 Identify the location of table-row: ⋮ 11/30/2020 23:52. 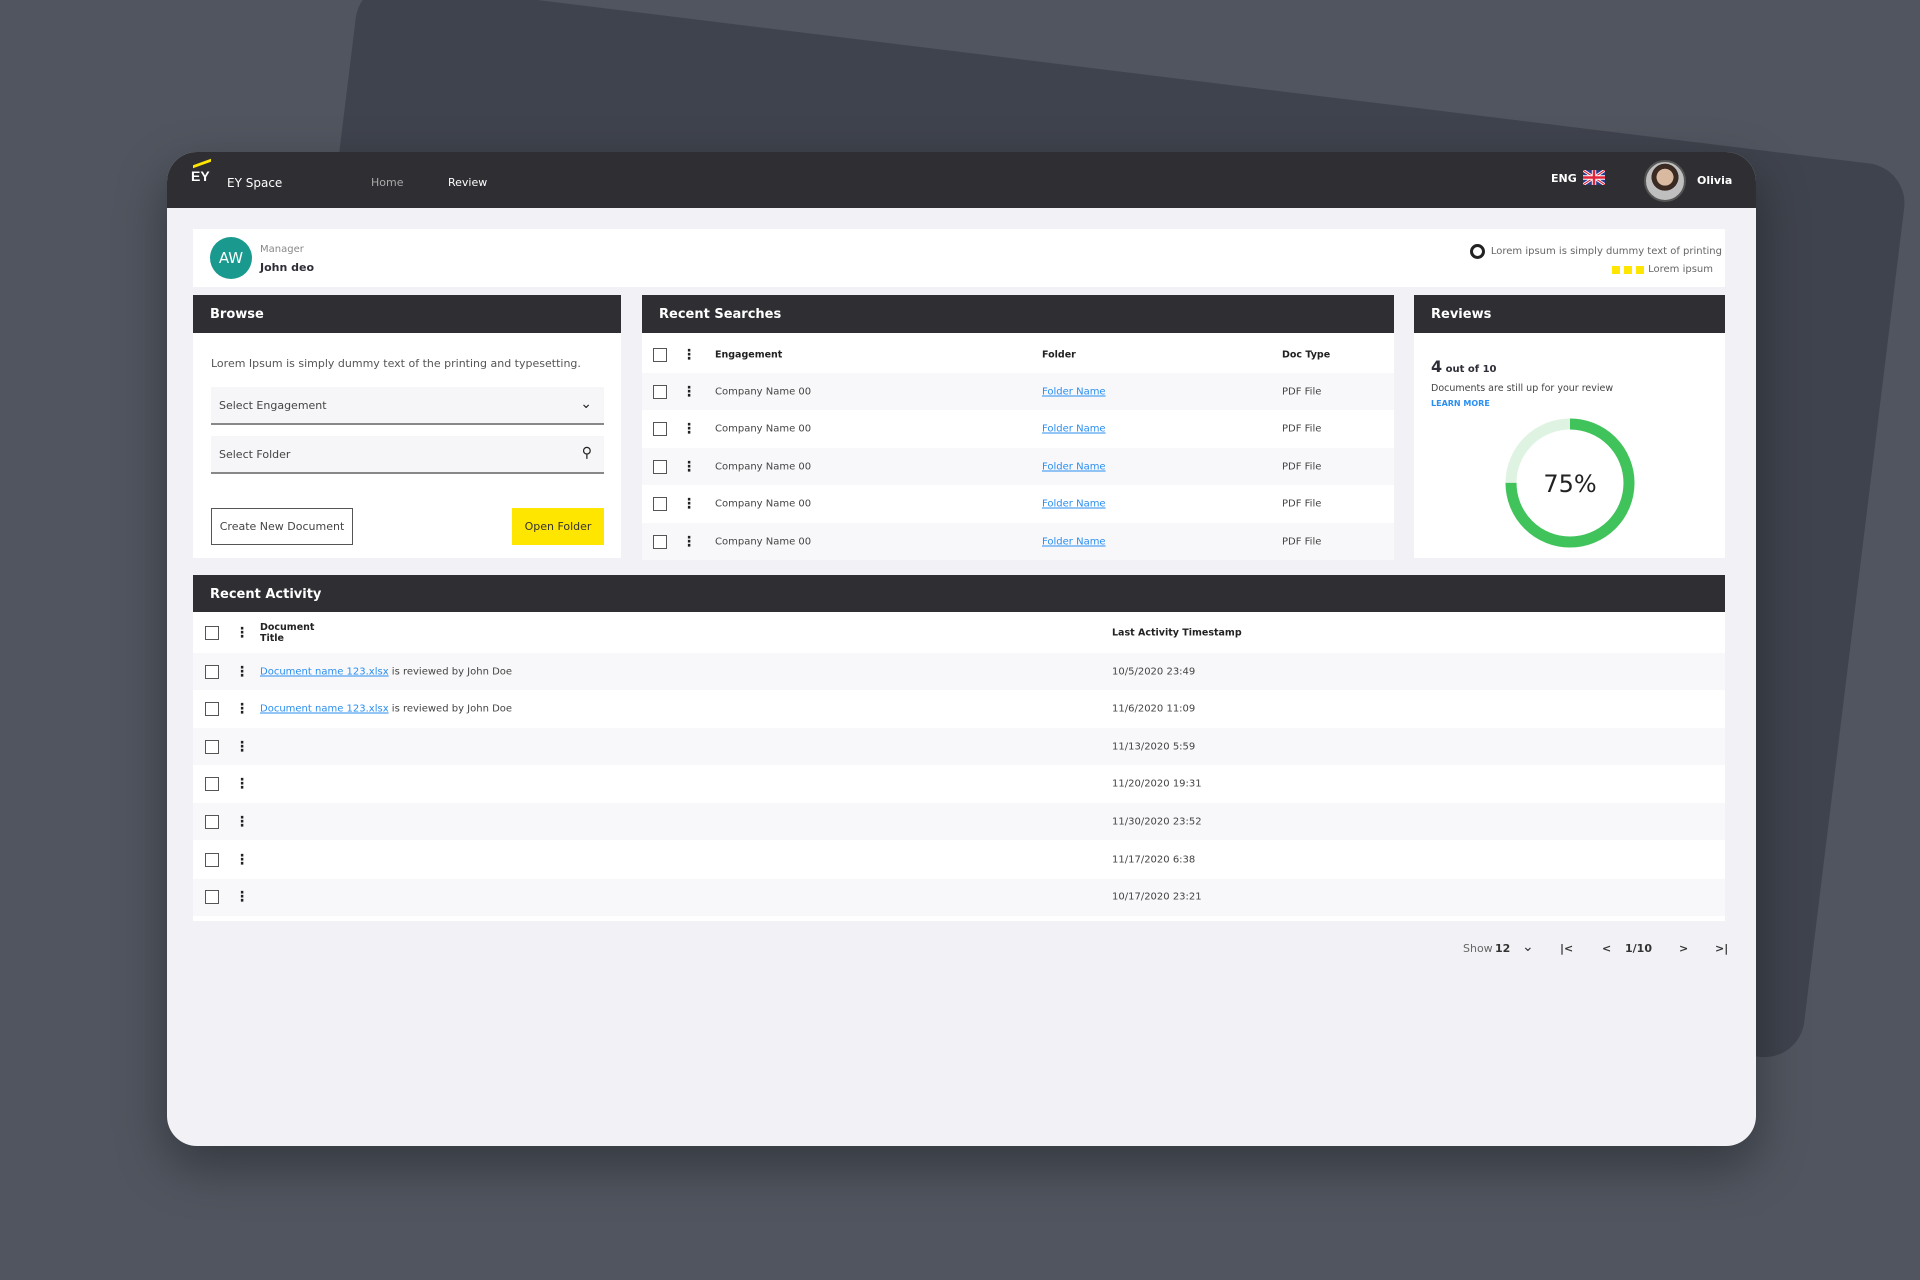
(959, 822).